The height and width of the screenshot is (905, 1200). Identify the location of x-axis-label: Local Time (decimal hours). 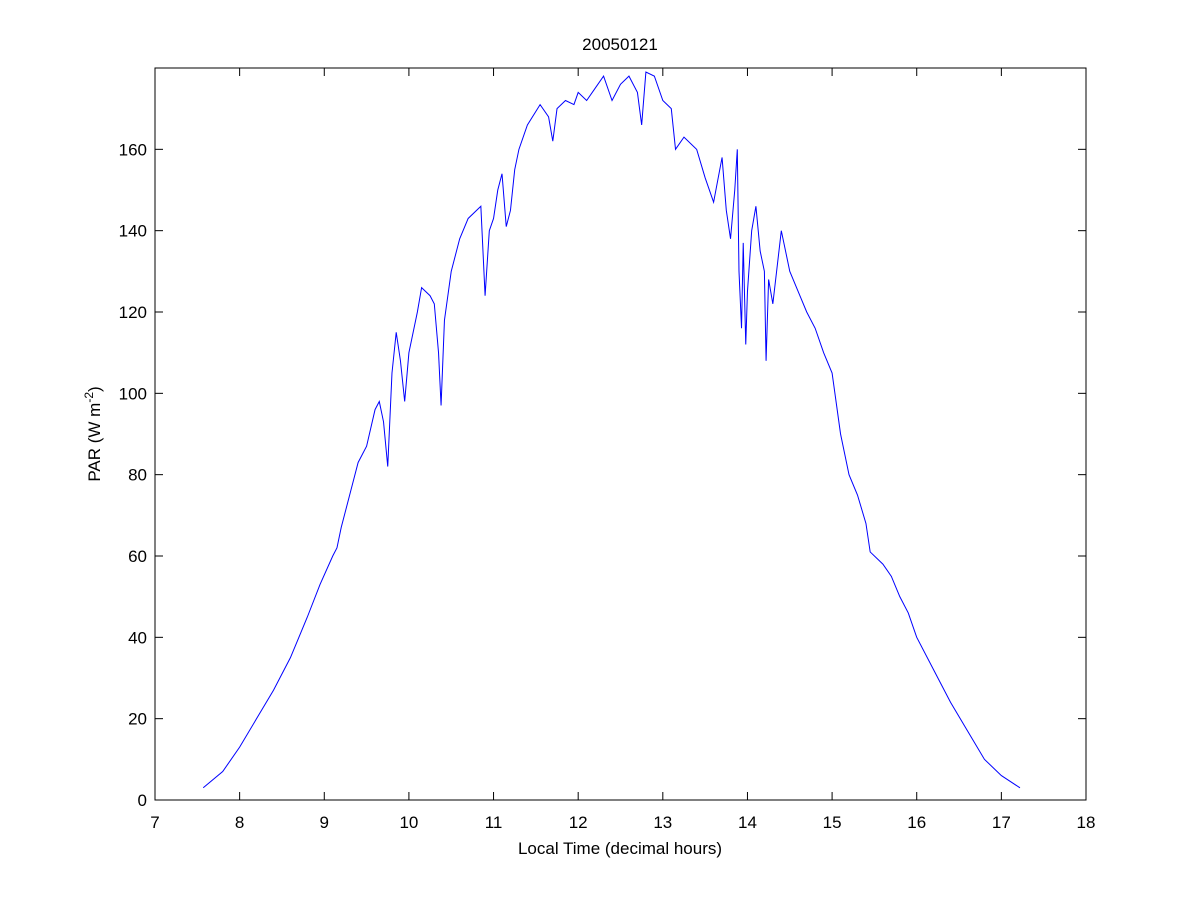
(620, 848).